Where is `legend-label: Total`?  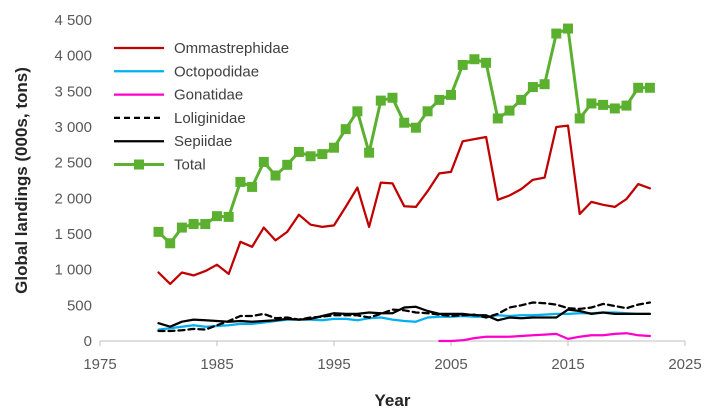
legend-label: Total is located at coordinates (190, 165).